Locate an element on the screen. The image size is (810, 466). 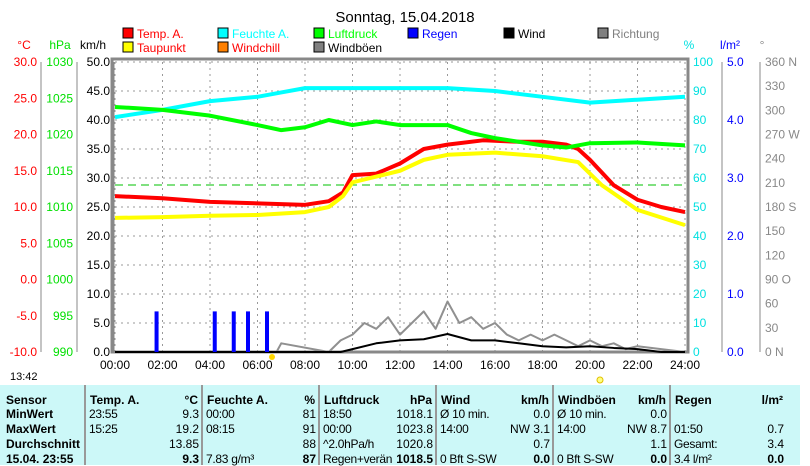
axis-tick-direction: 180 S is located at coordinates (780, 207).